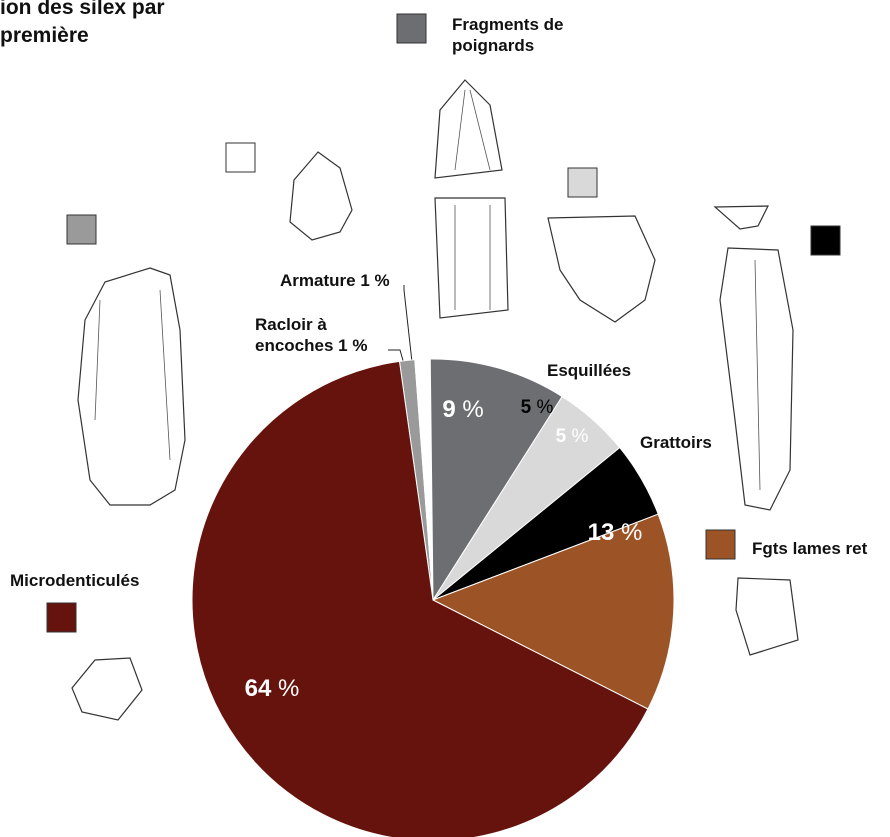  Describe the element at coordinates (508, 35) in the screenshot. I see `category-label: Fragments de poignards` at that location.